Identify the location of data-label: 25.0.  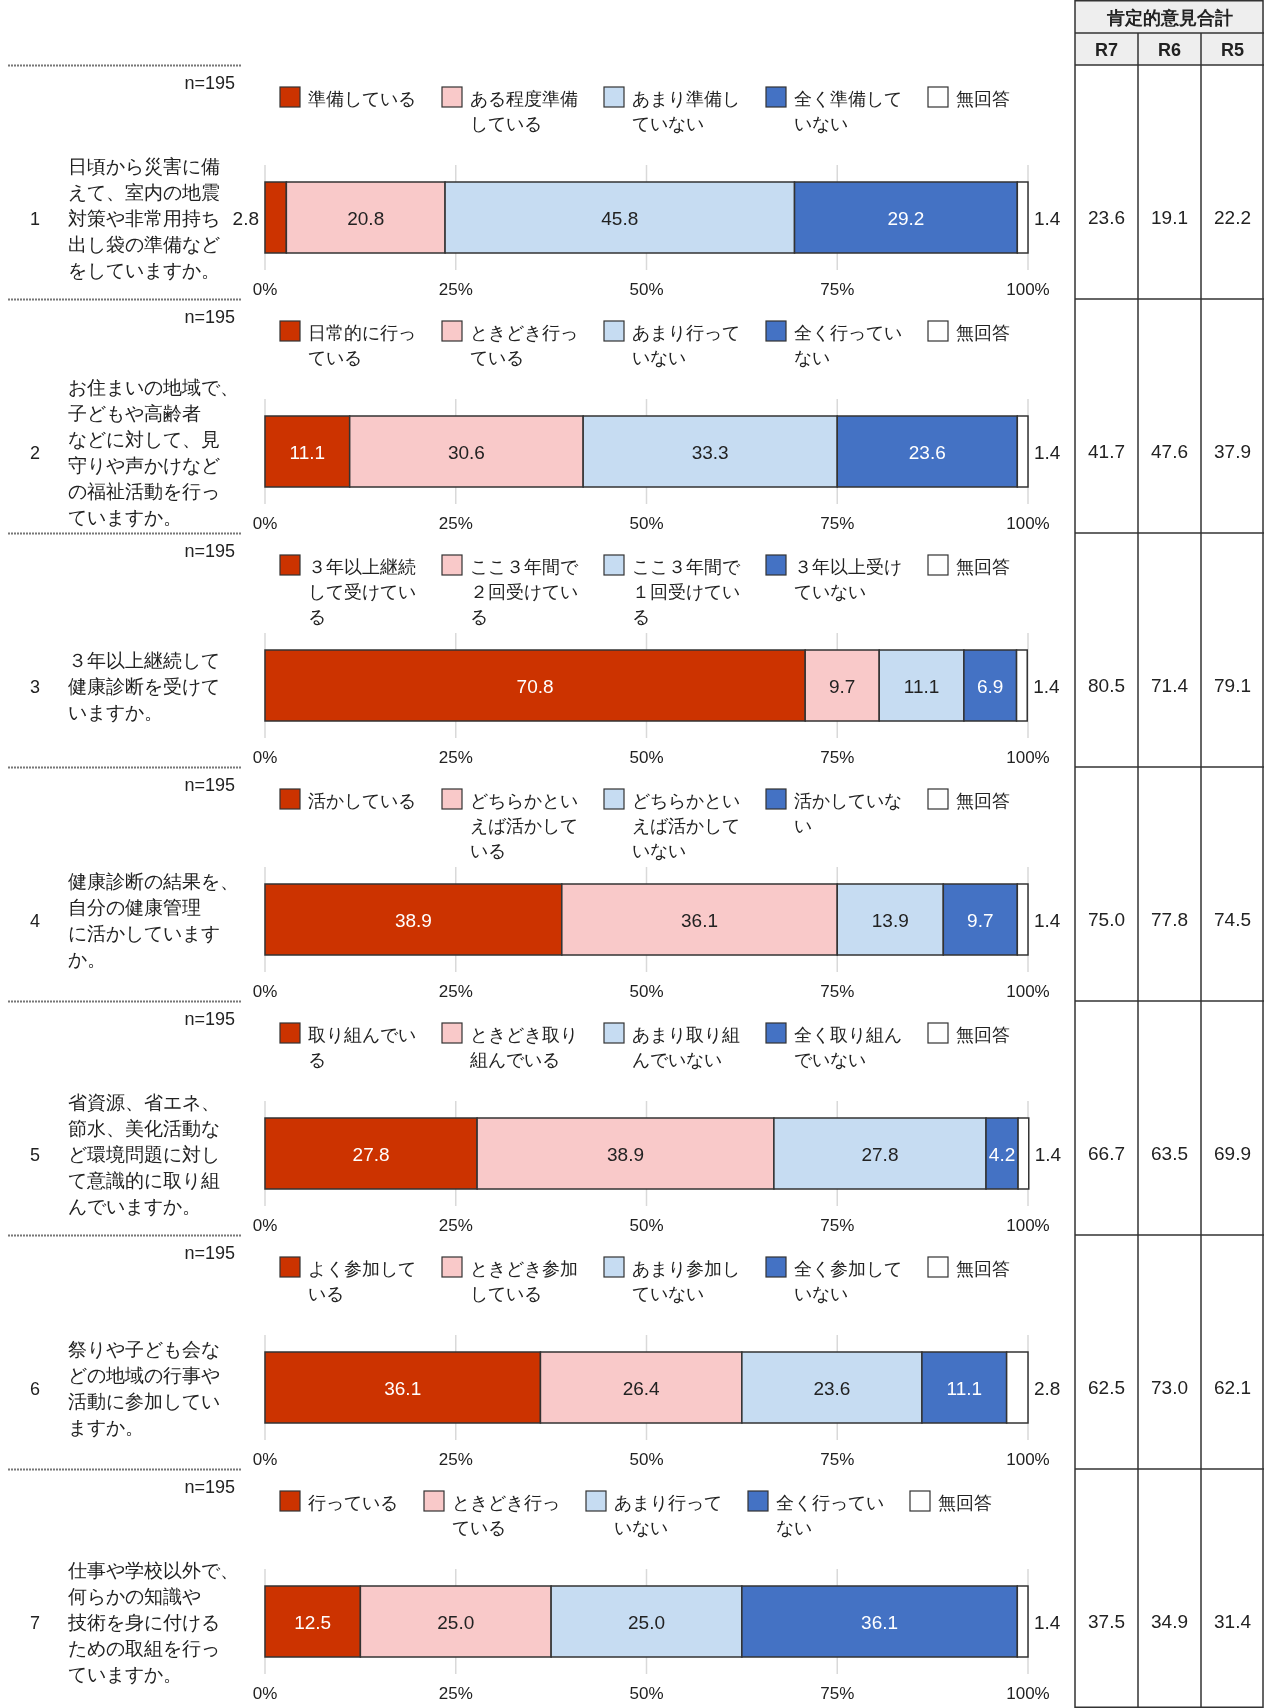
(456, 1622).